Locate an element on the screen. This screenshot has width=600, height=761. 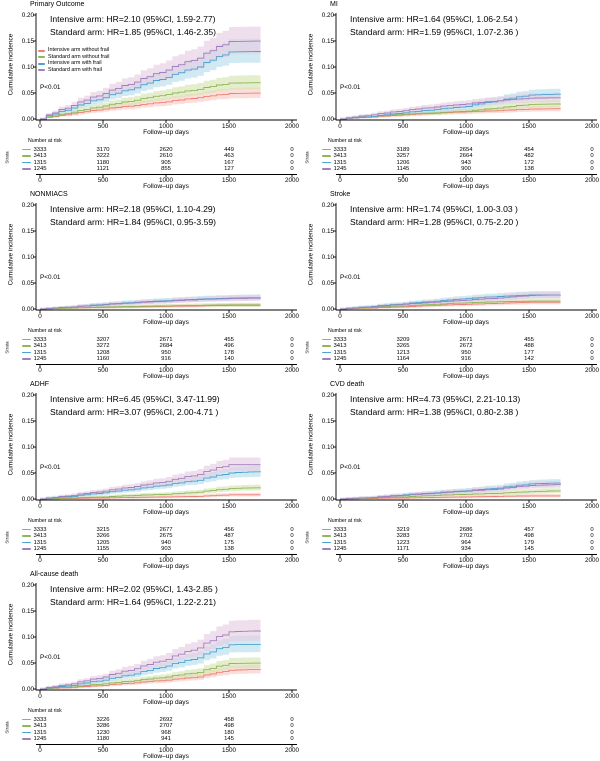
risk-table-header: Number at risk is located at coordinates (45, 331).